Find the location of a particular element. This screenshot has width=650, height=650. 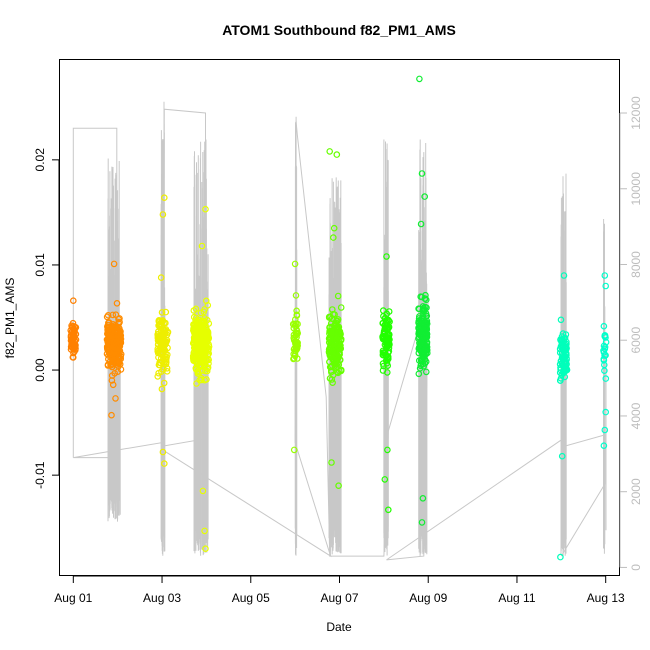

y-right-tick-label: 4000 is located at coordinates (636, 415).